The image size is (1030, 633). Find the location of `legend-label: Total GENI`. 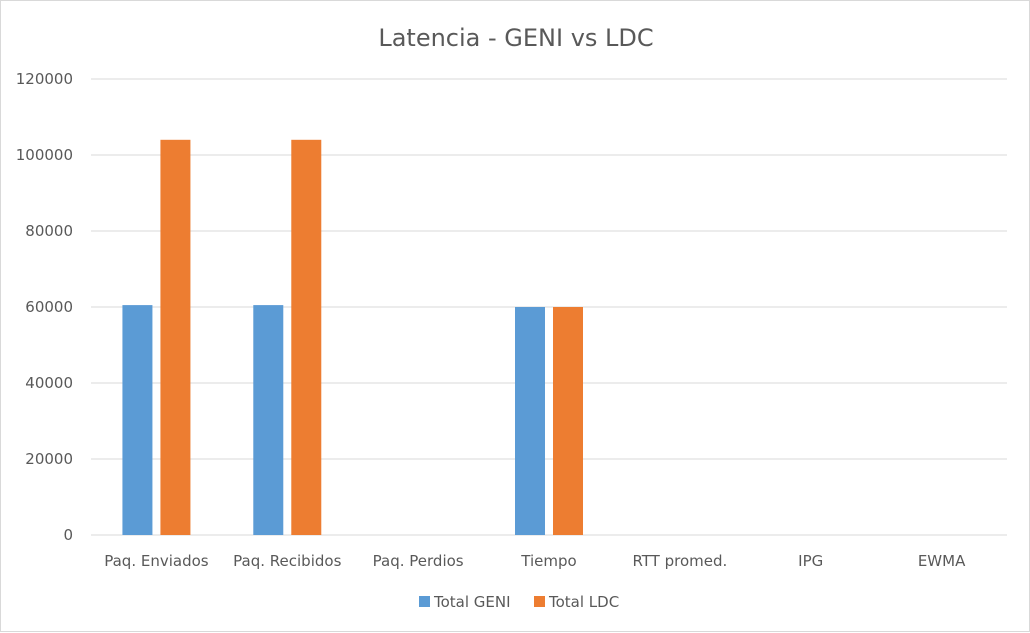

legend-label: Total GENI is located at coordinates (472, 602).